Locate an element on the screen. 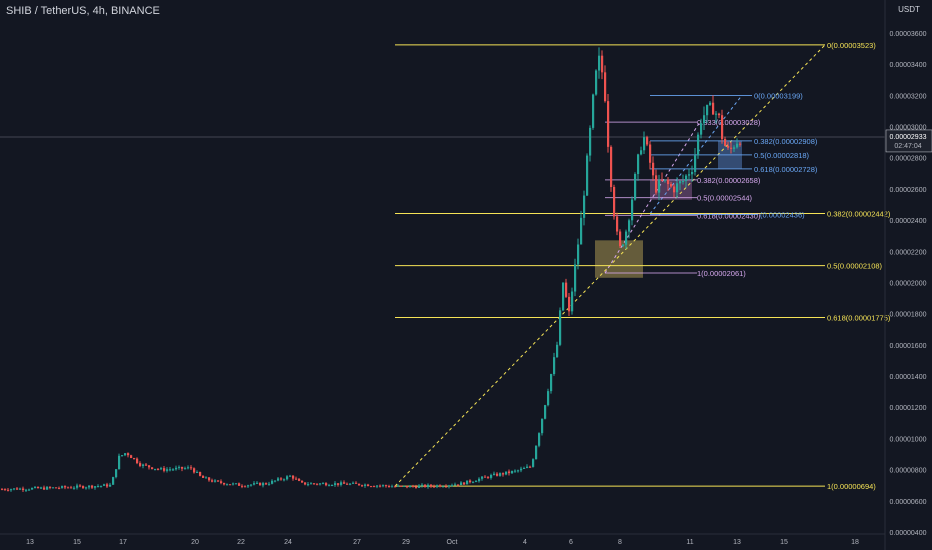 This screenshot has width=932, height=550. x-tick-label: 4 is located at coordinates (525, 542).